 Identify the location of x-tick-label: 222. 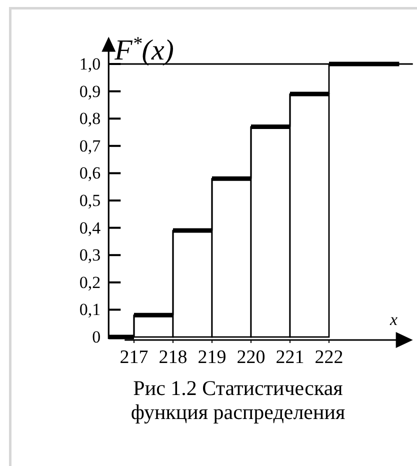
(329, 357).